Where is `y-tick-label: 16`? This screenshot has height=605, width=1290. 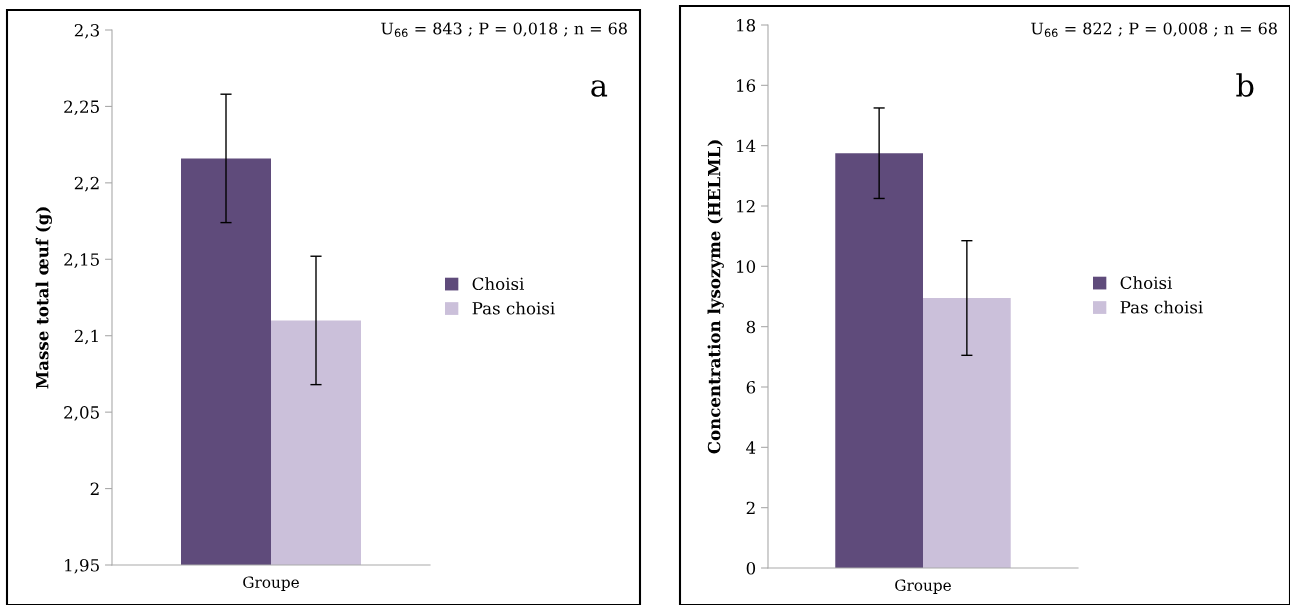
y-tick-label: 16 is located at coordinates (746, 85).